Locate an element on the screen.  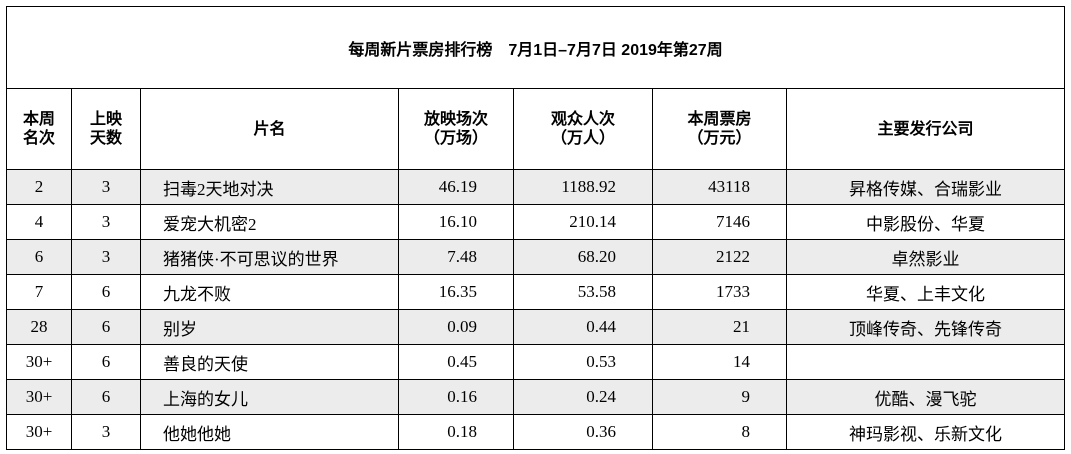
cell-distributor: 华夏、上丰文化 is located at coordinates (925, 292).